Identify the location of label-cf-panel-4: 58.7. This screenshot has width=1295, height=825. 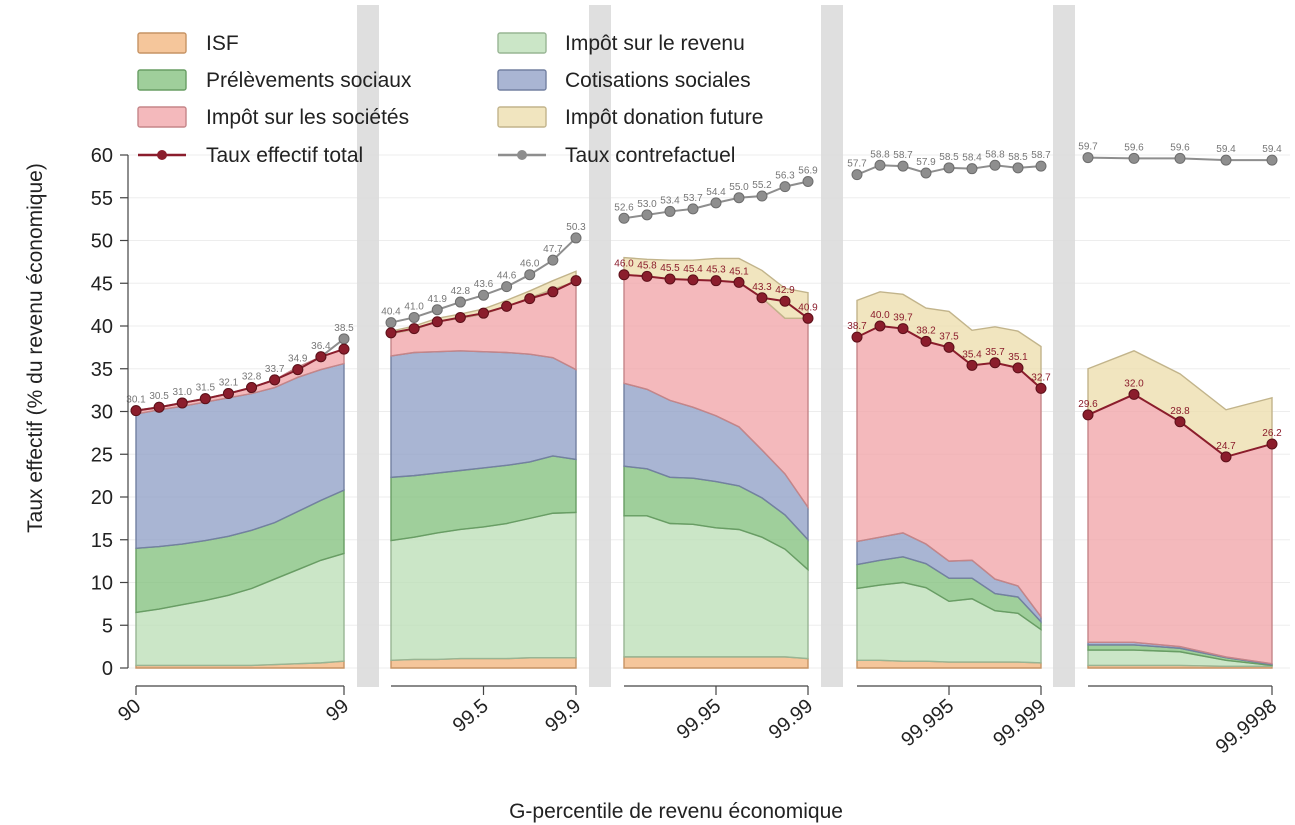
(903, 155).